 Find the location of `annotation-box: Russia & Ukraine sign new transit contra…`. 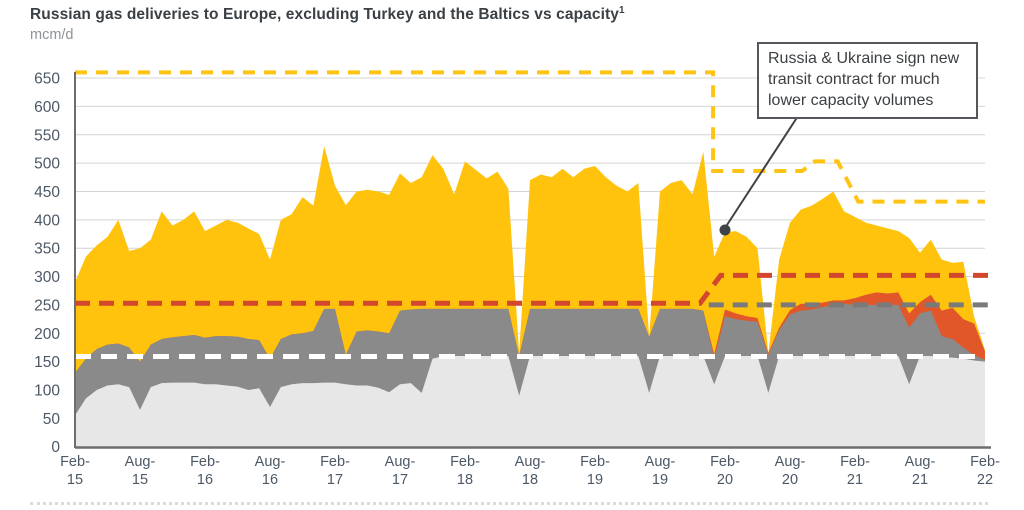

annotation-box: Russia & Ukraine sign new transit contra… is located at coordinates (867, 81).